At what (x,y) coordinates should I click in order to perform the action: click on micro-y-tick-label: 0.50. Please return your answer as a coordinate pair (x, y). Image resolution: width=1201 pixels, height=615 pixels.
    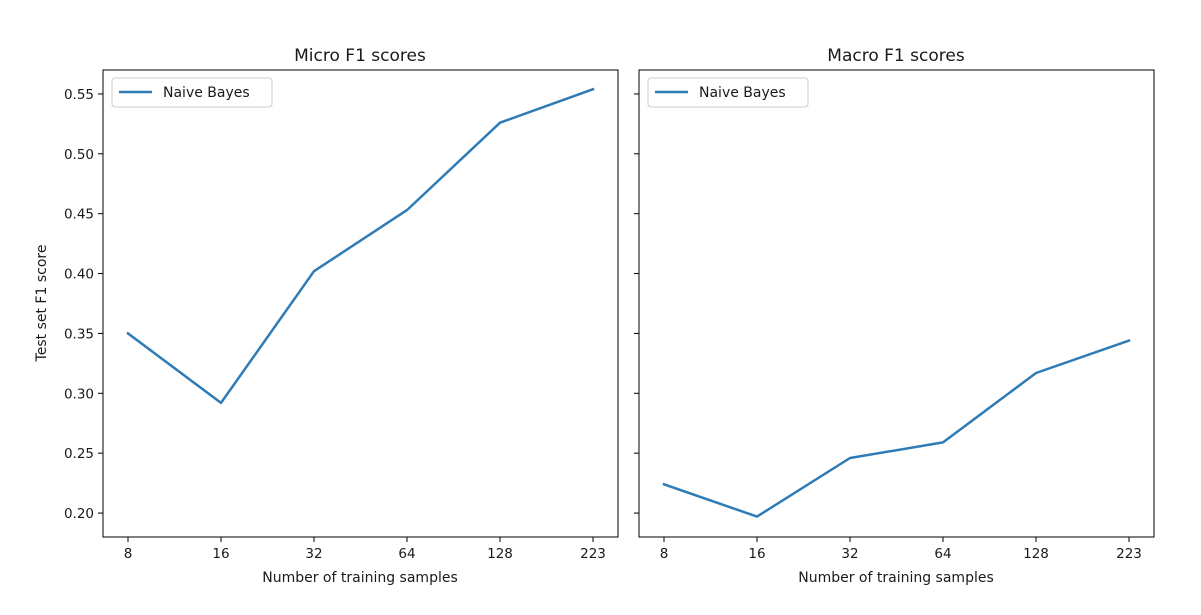
    Looking at the image, I should click on (79, 155).